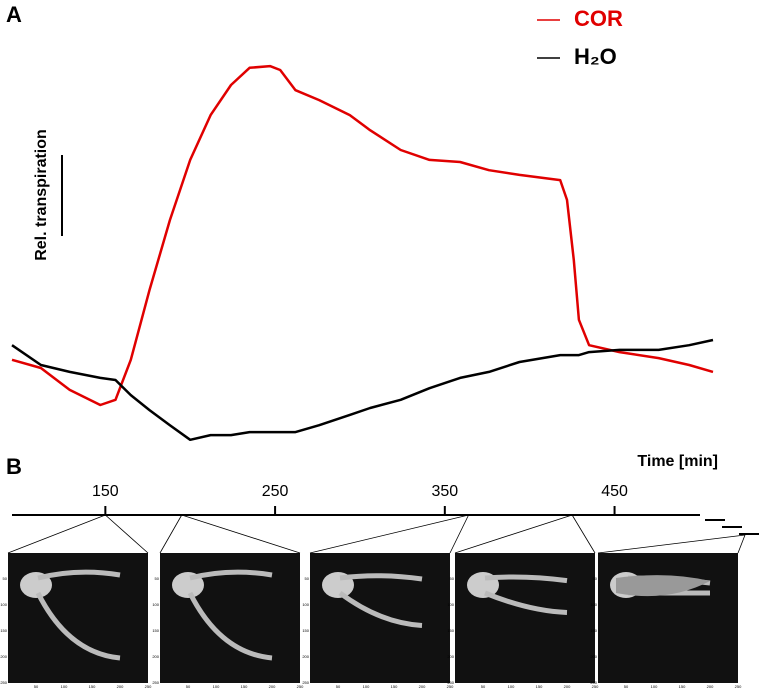  What do you see at coordinates (41, 195) in the screenshot?
I see `y-axis-label: Rel. transpiration` at bounding box center [41, 195].